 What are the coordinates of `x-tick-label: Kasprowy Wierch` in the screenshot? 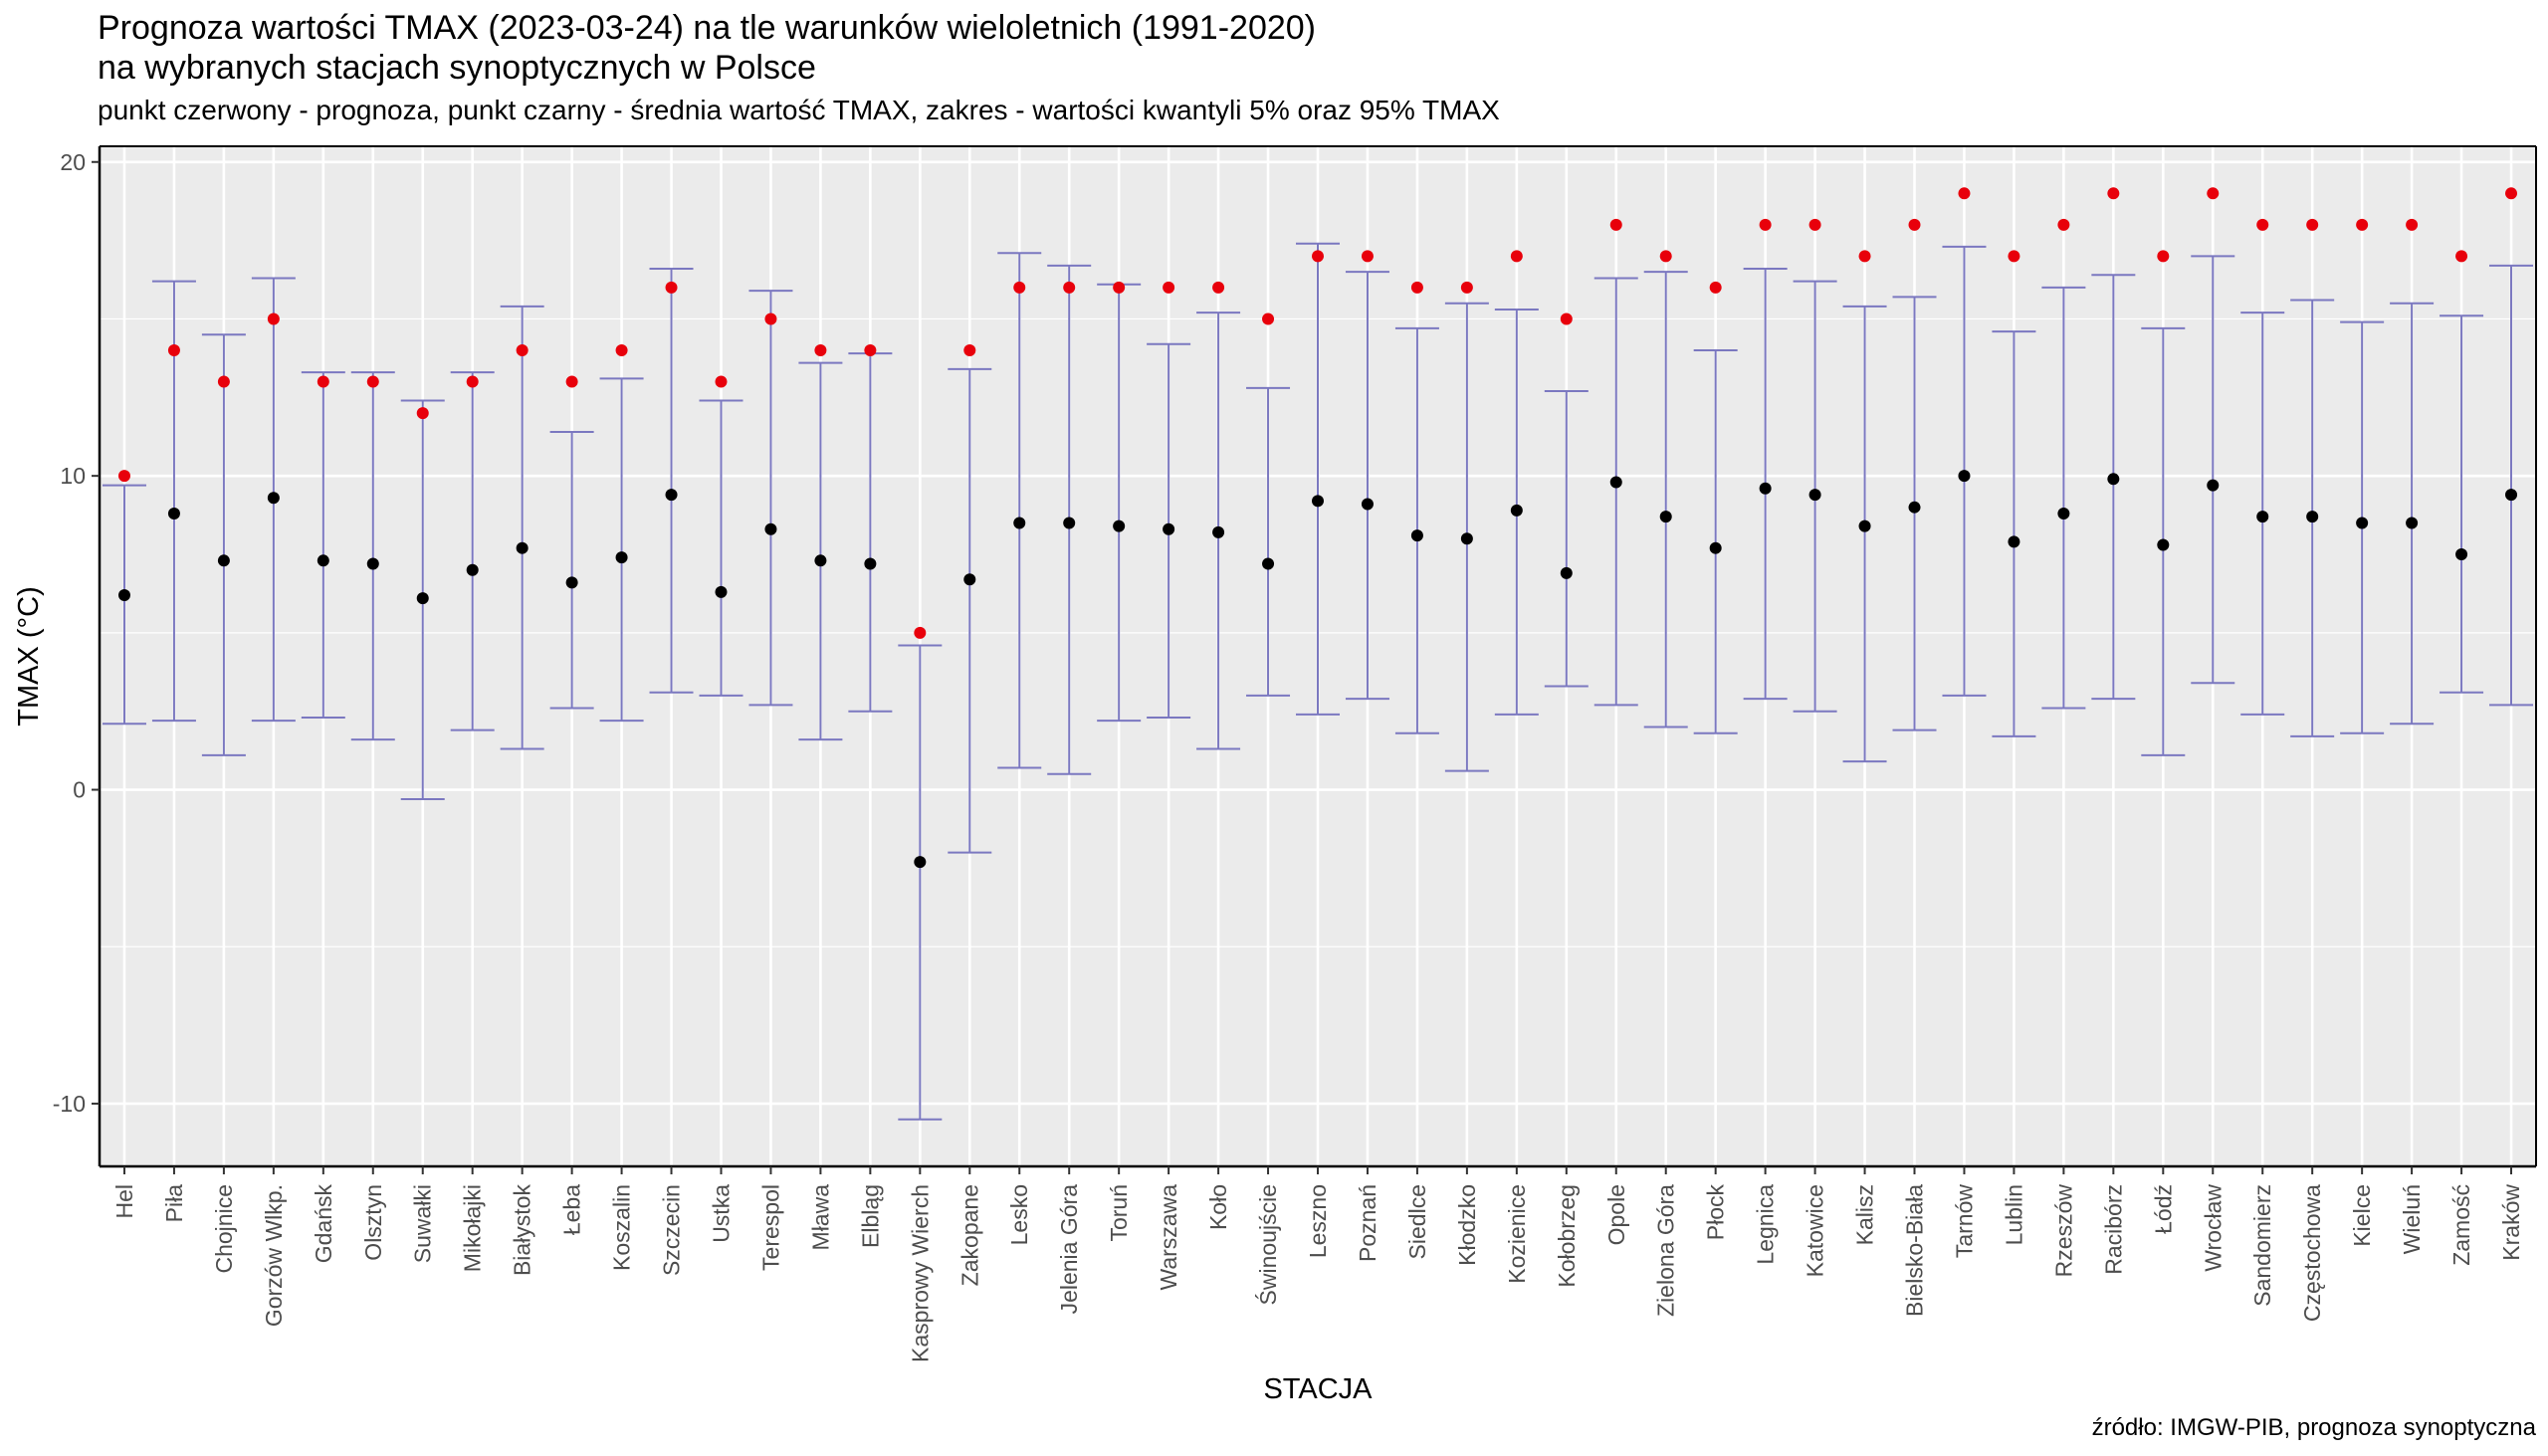 It's located at (920, 1273).